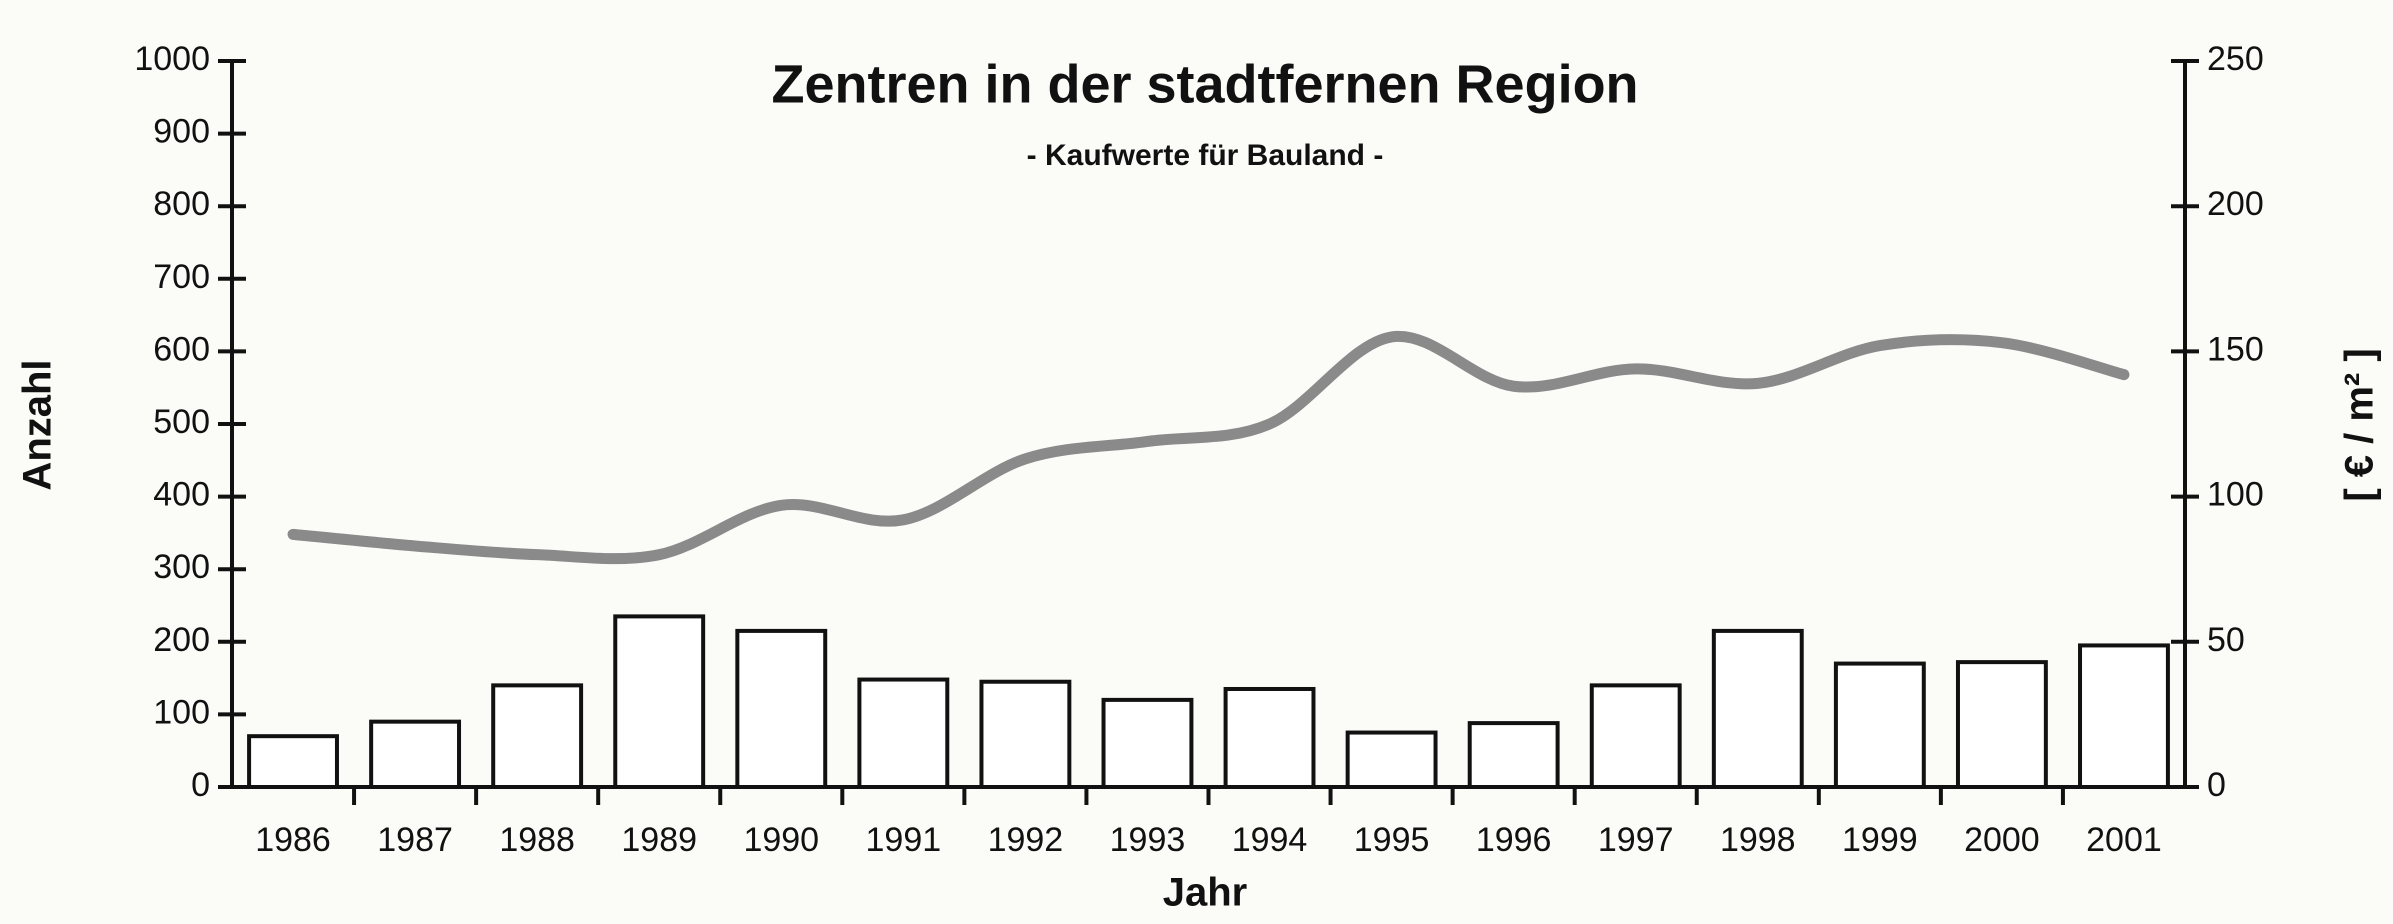 This screenshot has height=924, width=2393. What do you see at coordinates (1204, 84) in the screenshot?
I see `chart-title: Zentren in der stadtfernen Region` at bounding box center [1204, 84].